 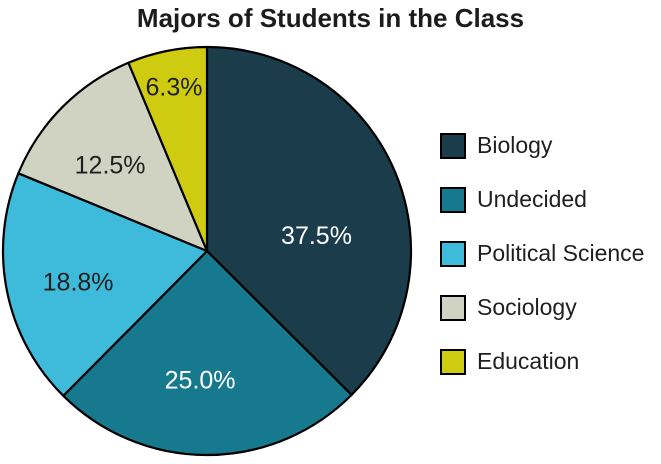 What do you see at coordinates (330, 18) in the screenshot?
I see `chart-title: Majors of Students in the Class` at bounding box center [330, 18].